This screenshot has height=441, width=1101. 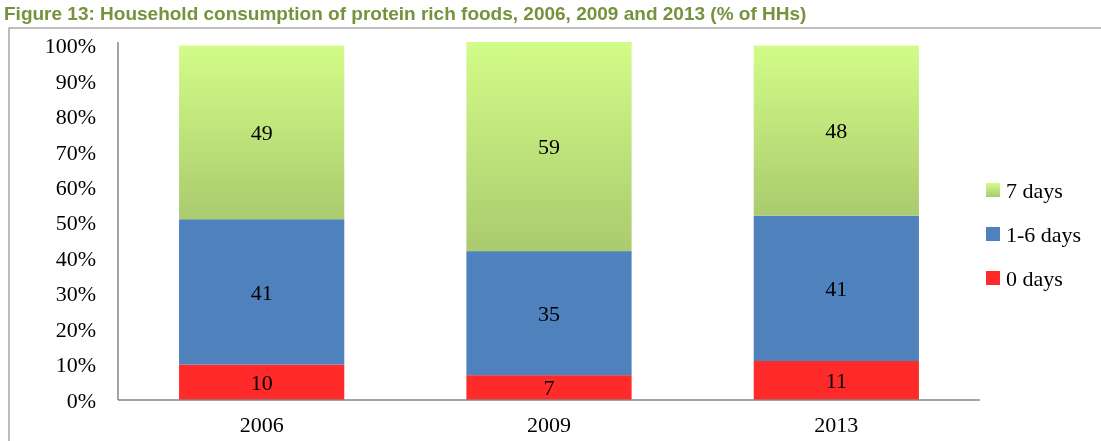 I want to click on legend-label: 0 days, so click(x=1034, y=278).